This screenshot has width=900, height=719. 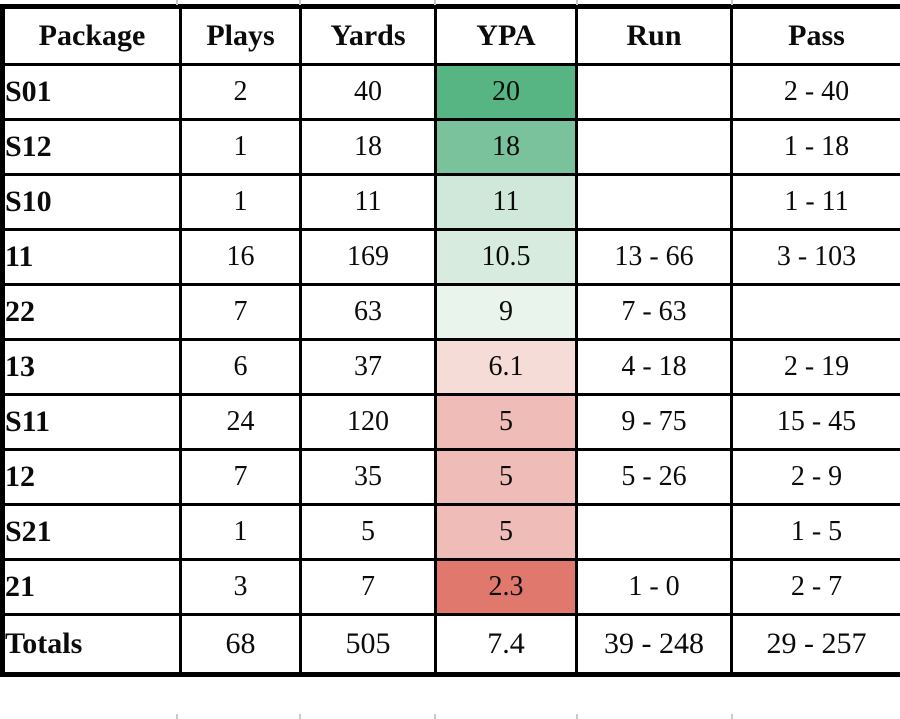 What do you see at coordinates (815, 367) in the screenshot?
I see `pass-cell: 2 - 19` at bounding box center [815, 367].